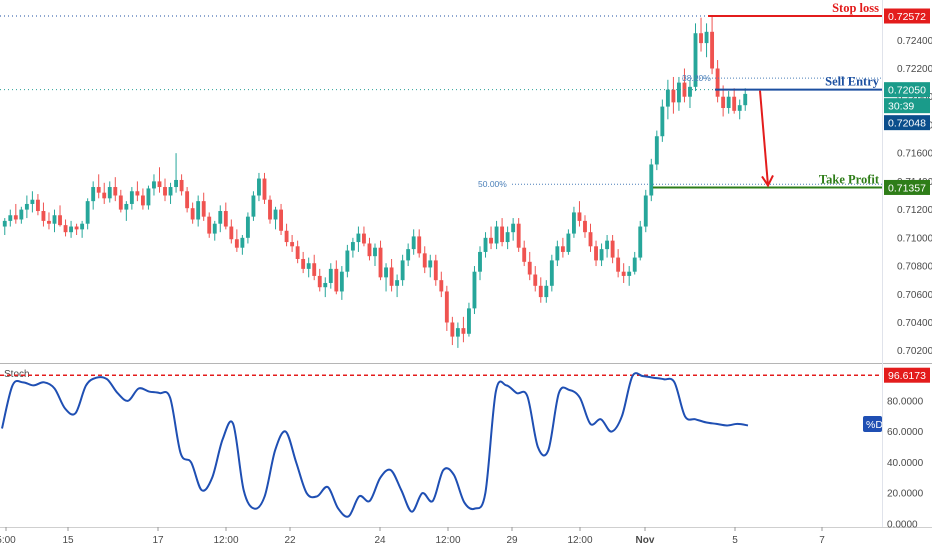 This screenshot has width=932, height=550. What do you see at coordinates (914, 69) in the screenshot?
I see `y-tick-label: 0.72200` at bounding box center [914, 69].